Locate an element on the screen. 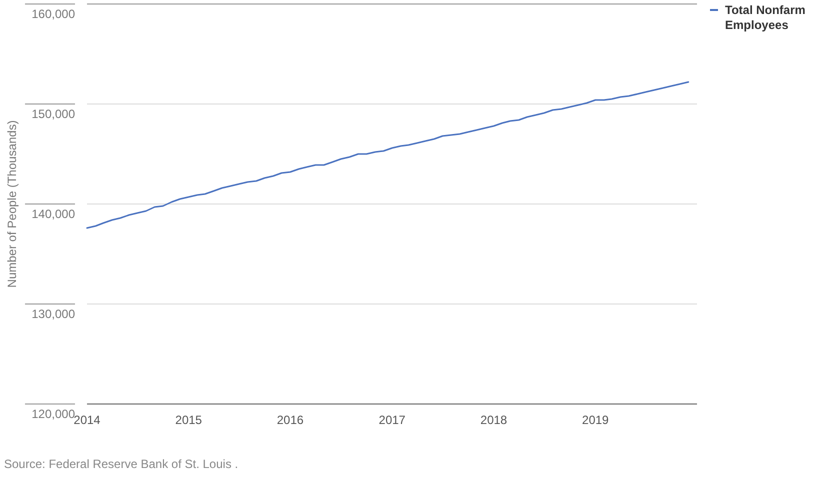 The width and height of the screenshot is (829, 487). x-tick-label: 2014 is located at coordinates (87, 420).